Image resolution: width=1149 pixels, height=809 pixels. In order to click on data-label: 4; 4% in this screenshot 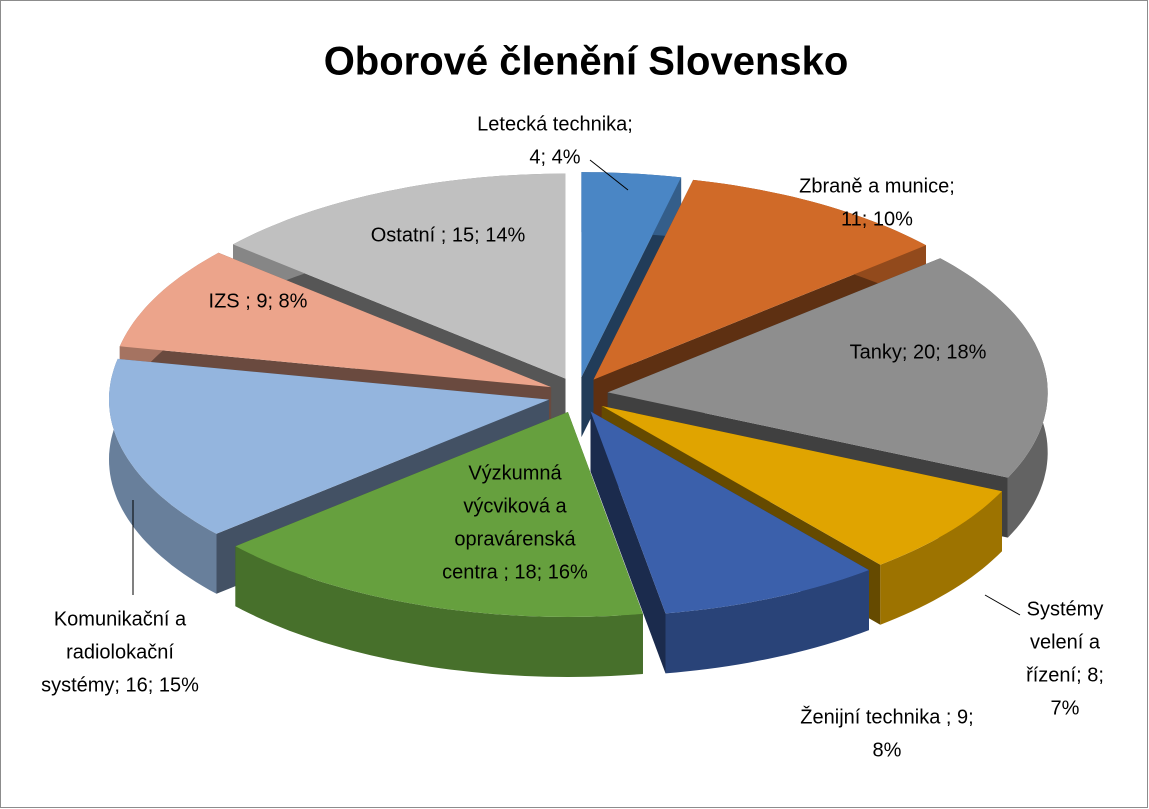, I will do `click(554, 157)`.